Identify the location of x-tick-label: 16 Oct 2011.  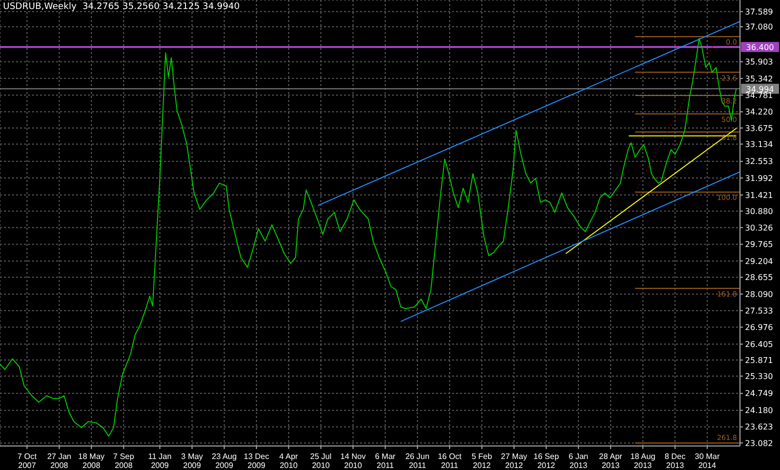
(450, 461).